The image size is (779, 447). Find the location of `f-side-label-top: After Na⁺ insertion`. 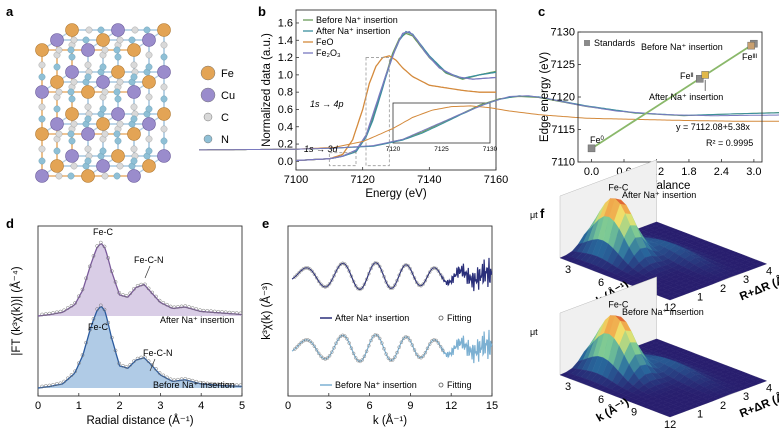

f-side-label-top: After Na⁺ insertion is located at coordinates (659, 195).